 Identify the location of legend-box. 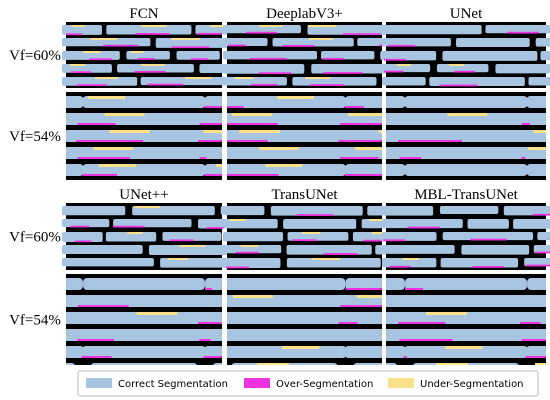
(308, 383).